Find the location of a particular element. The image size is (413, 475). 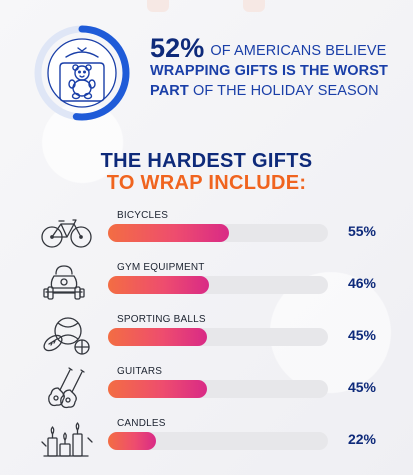

section-title-line-2: TO WRAP INCLUDE: is located at coordinates (206, 183).